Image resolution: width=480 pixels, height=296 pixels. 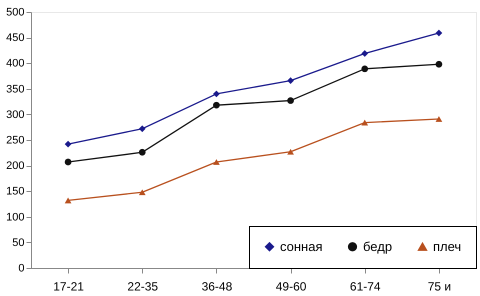 What do you see at coordinates (377, 246) in the screenshot?
I see `legend-label: бедр` at bounding box center [377, 246].